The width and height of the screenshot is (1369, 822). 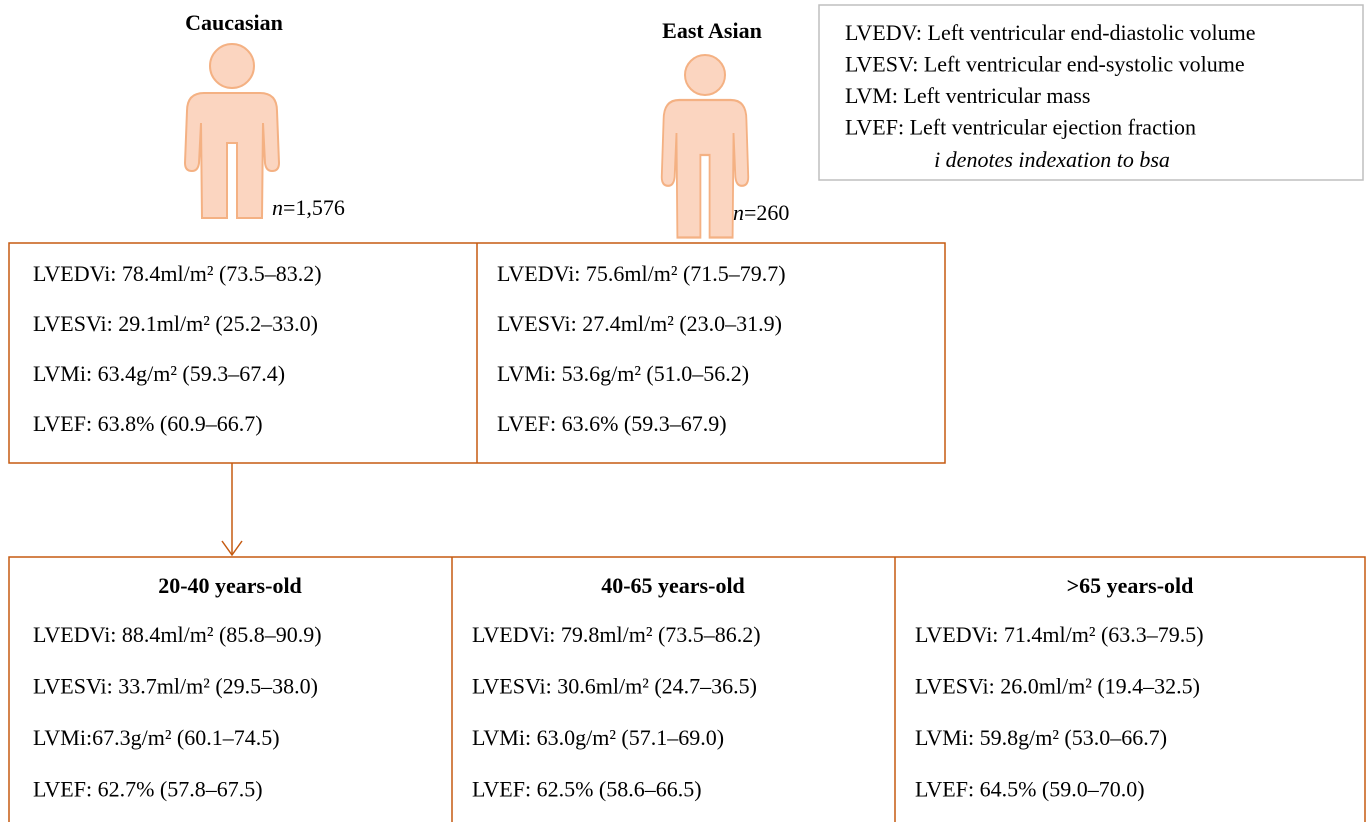 What do you see at coordinates (175, 323) in the screenshot?
I see `stat-line: LVESVi: 29.1ml/m² (25.2–33.0)` at bounding box center [175, 323].